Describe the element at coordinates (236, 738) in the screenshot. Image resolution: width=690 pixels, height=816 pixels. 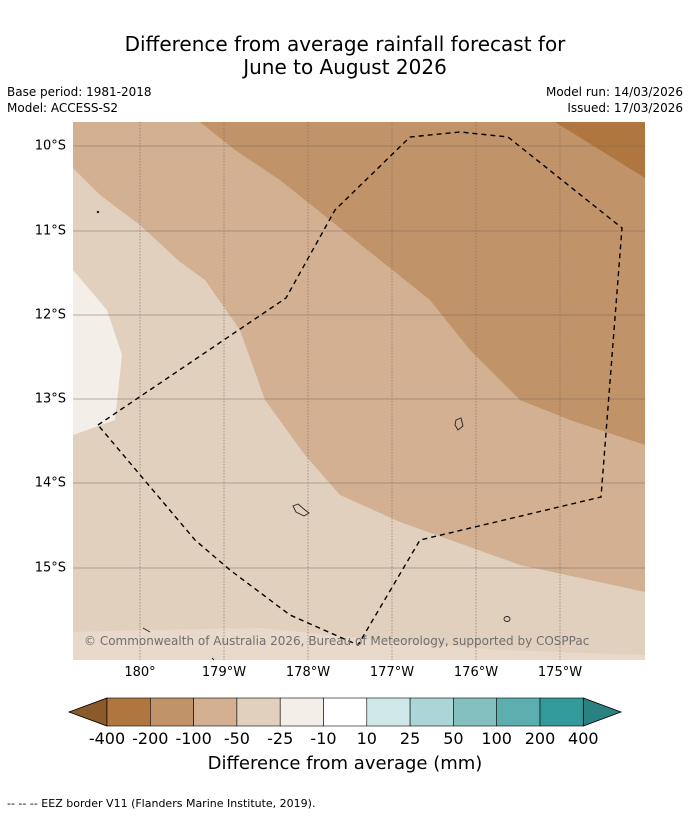
I see `colorbar-tick-label: -50` at that location.